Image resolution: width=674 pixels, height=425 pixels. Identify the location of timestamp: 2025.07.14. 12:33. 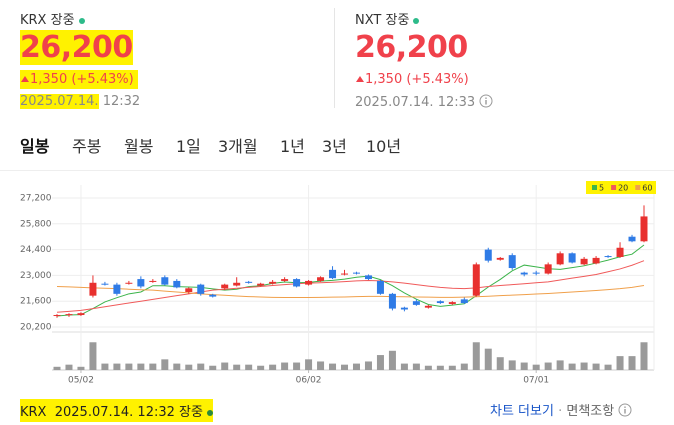
(424, 102).